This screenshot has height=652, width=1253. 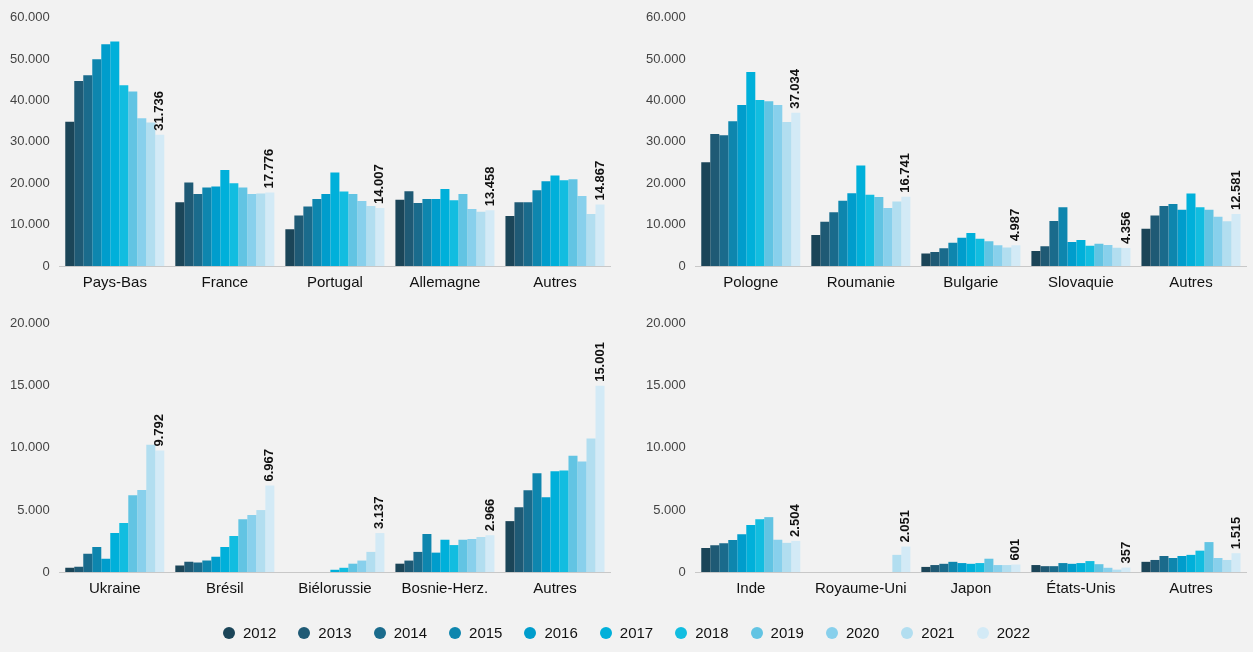 I want to click on x-tick-label: Portugal, so click(x=334, y=282).